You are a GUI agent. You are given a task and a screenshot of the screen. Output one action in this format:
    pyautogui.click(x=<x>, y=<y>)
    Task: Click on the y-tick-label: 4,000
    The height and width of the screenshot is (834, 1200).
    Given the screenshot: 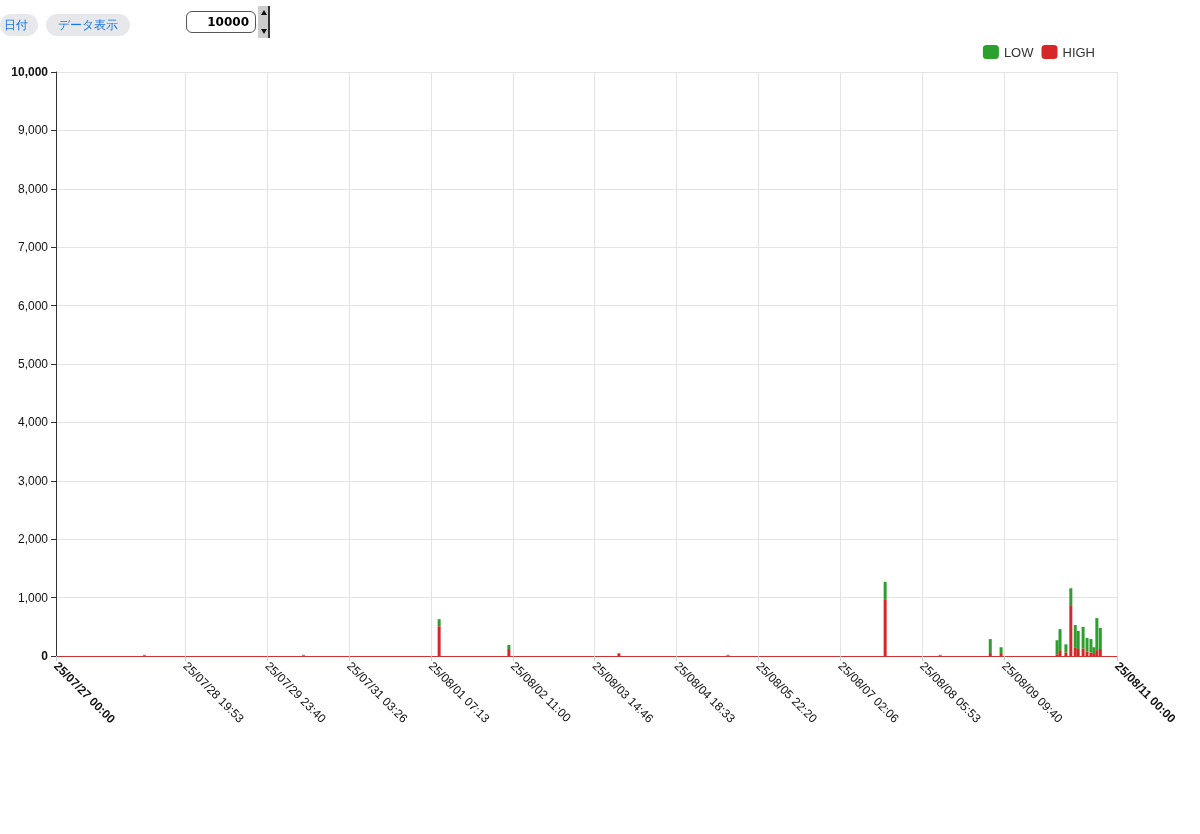 What is the action you would take?
    pyautogui.click(x=33, y=422)
    